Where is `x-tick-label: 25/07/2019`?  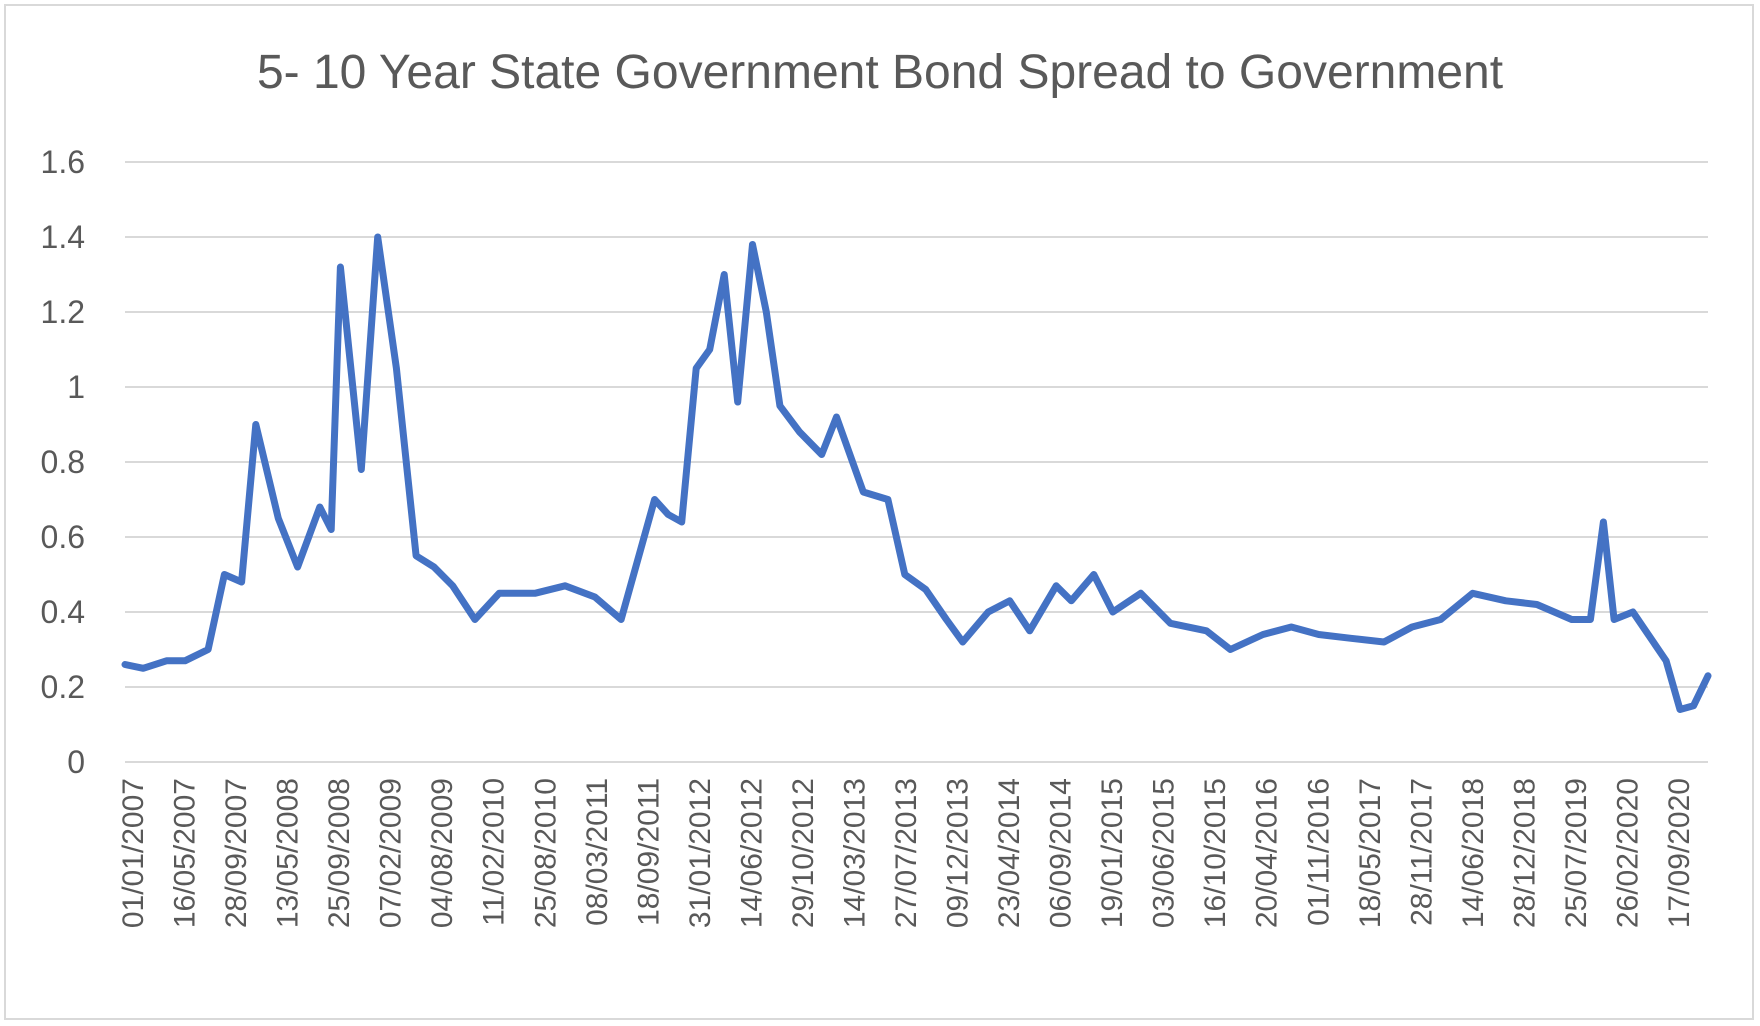
x-tick-label: 25/07/2019 is located at coordinates (1576, 853).